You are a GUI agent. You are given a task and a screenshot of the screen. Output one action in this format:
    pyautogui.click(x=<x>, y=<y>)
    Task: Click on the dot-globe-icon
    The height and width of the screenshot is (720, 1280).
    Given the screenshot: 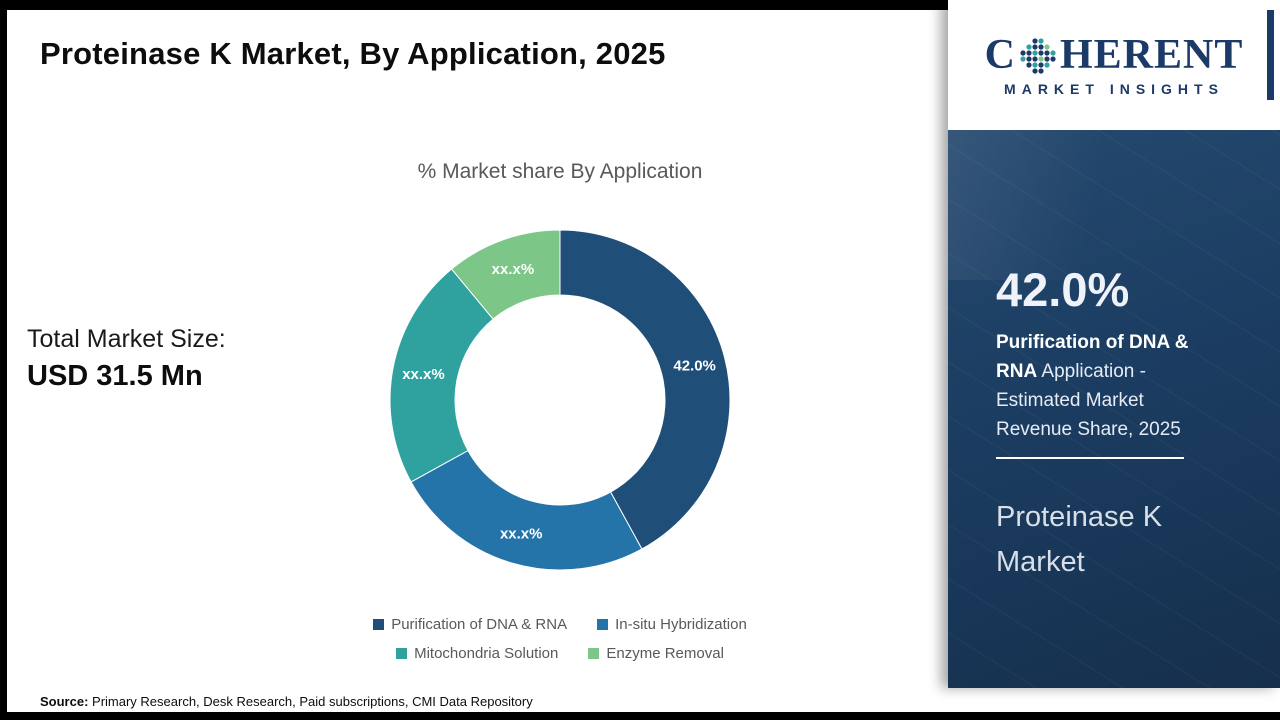 What is the action you would take?
    pyautogui.click(x=1038, y=55)
    